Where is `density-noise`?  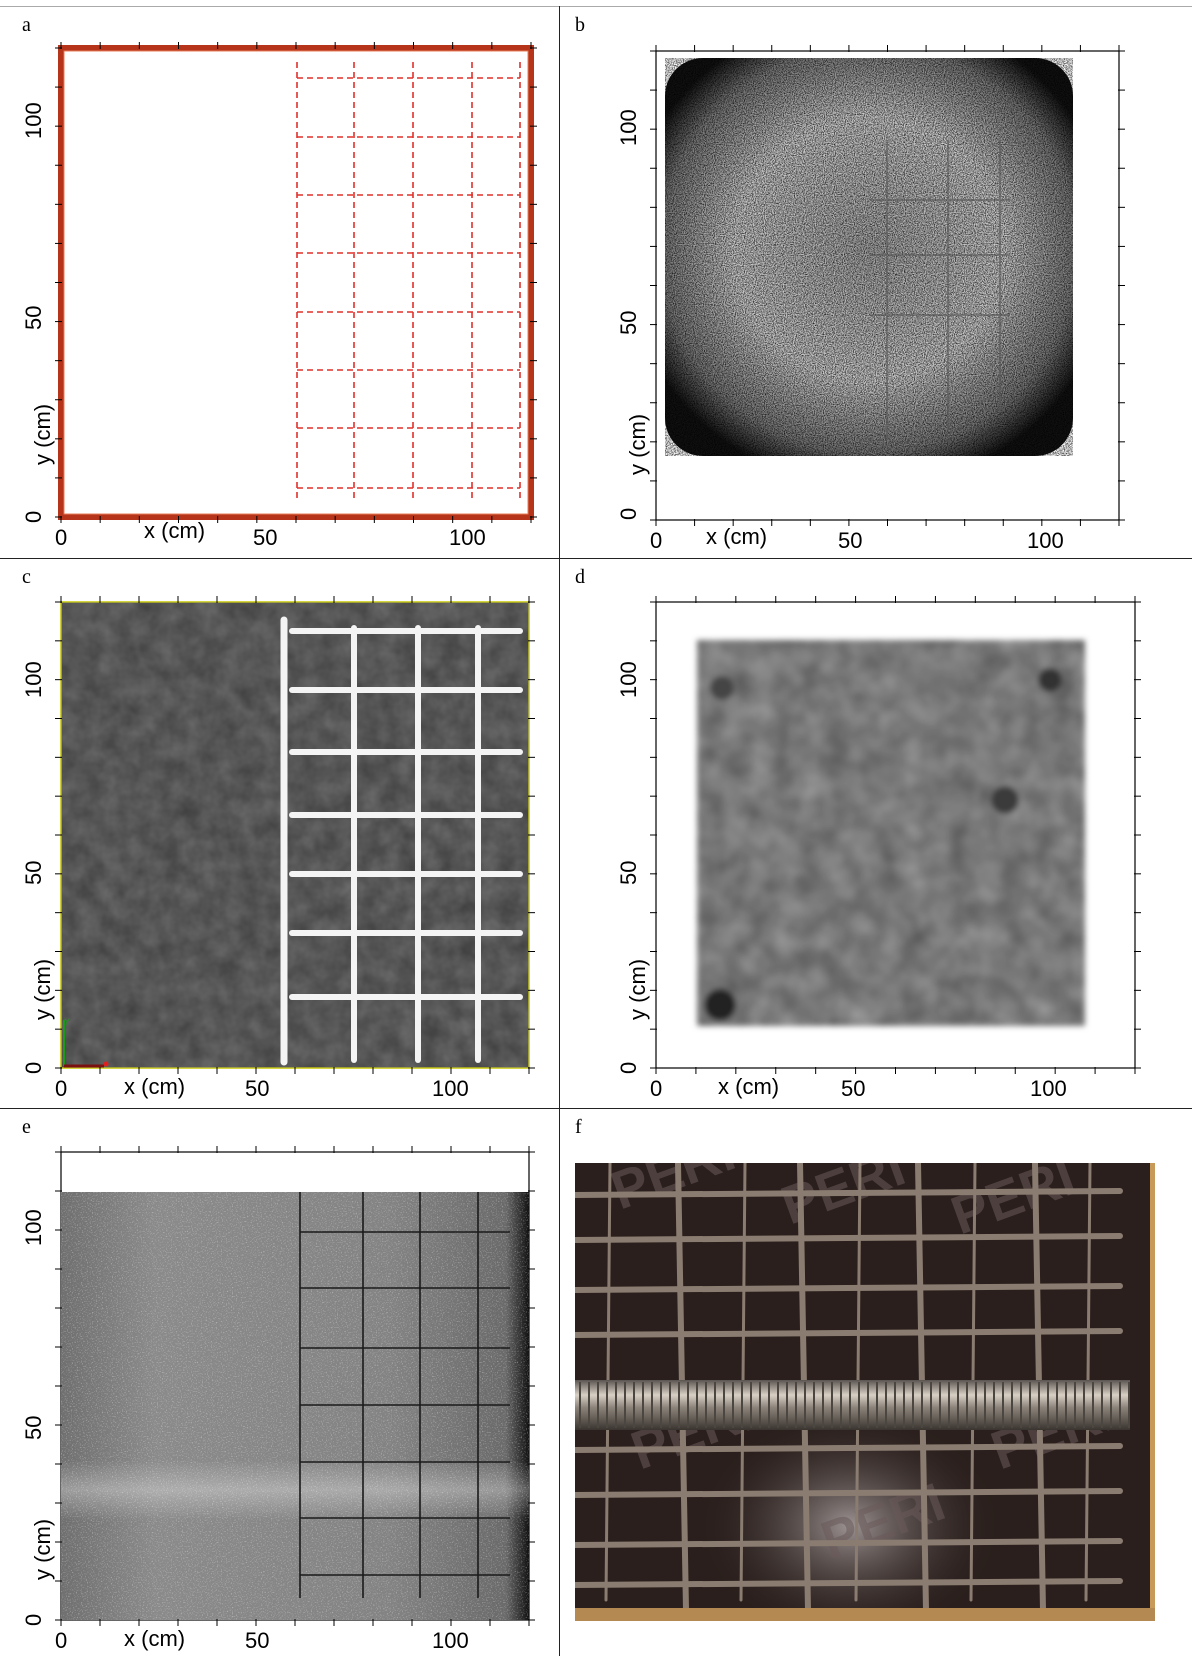
density-noise is located at coordinates (869, 257).